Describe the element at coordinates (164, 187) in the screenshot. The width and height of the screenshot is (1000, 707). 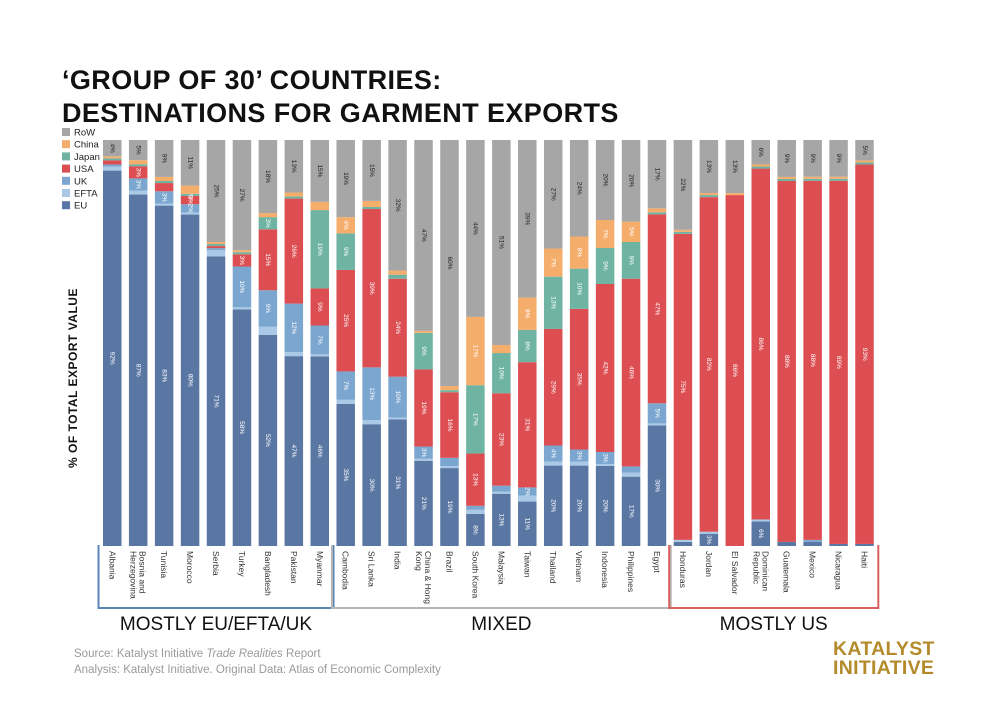
I see `bar-tunisia-usa` at that location.